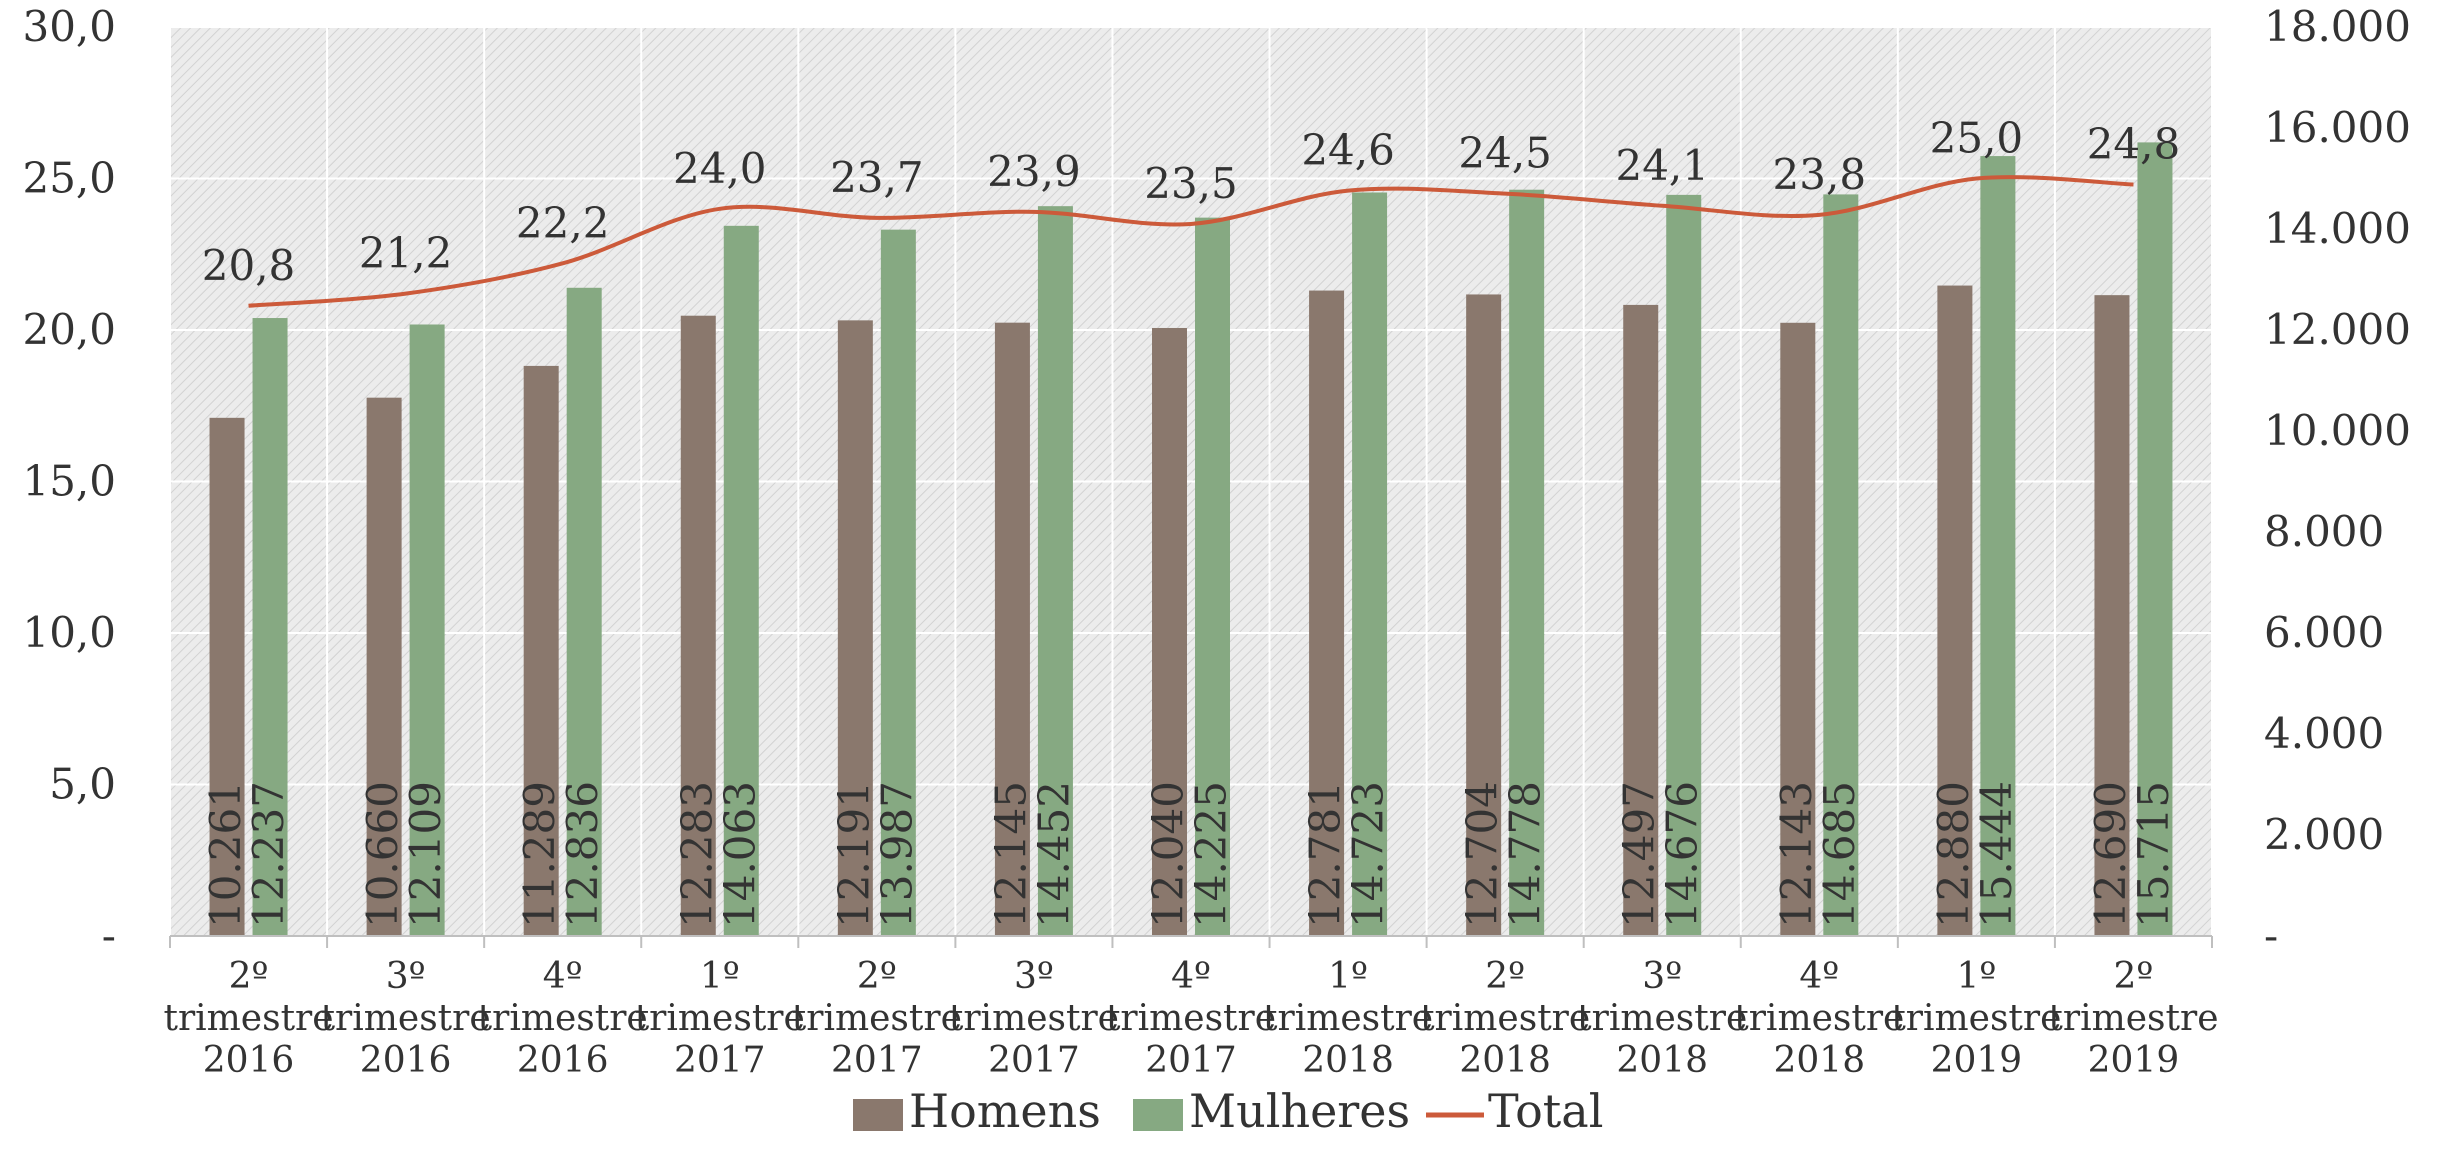  Describe the element at coordinates (2324, 632) in the screenshot. I see `right-axis-tick-label: 6.000` at that location.